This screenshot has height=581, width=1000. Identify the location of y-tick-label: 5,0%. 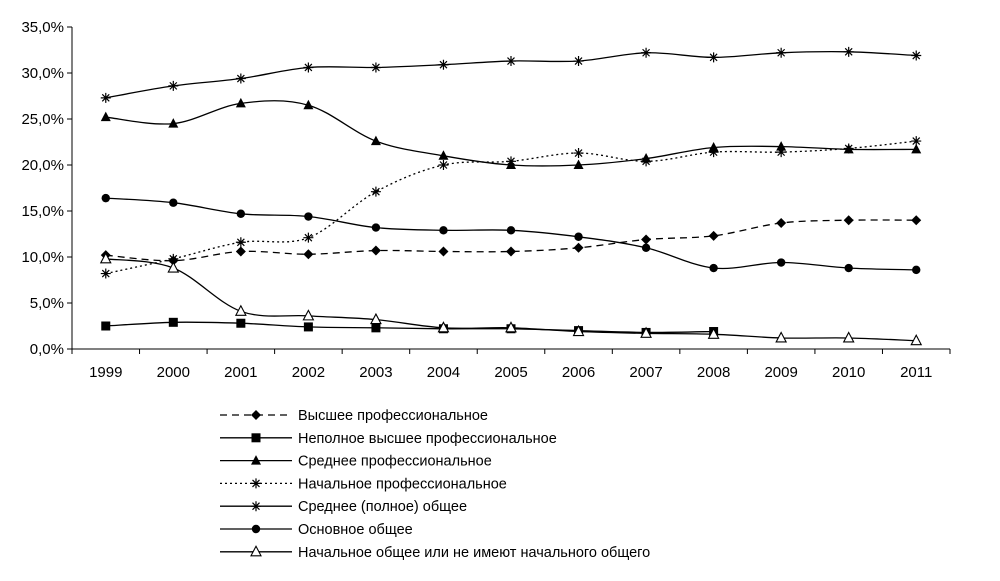
(47, 303).